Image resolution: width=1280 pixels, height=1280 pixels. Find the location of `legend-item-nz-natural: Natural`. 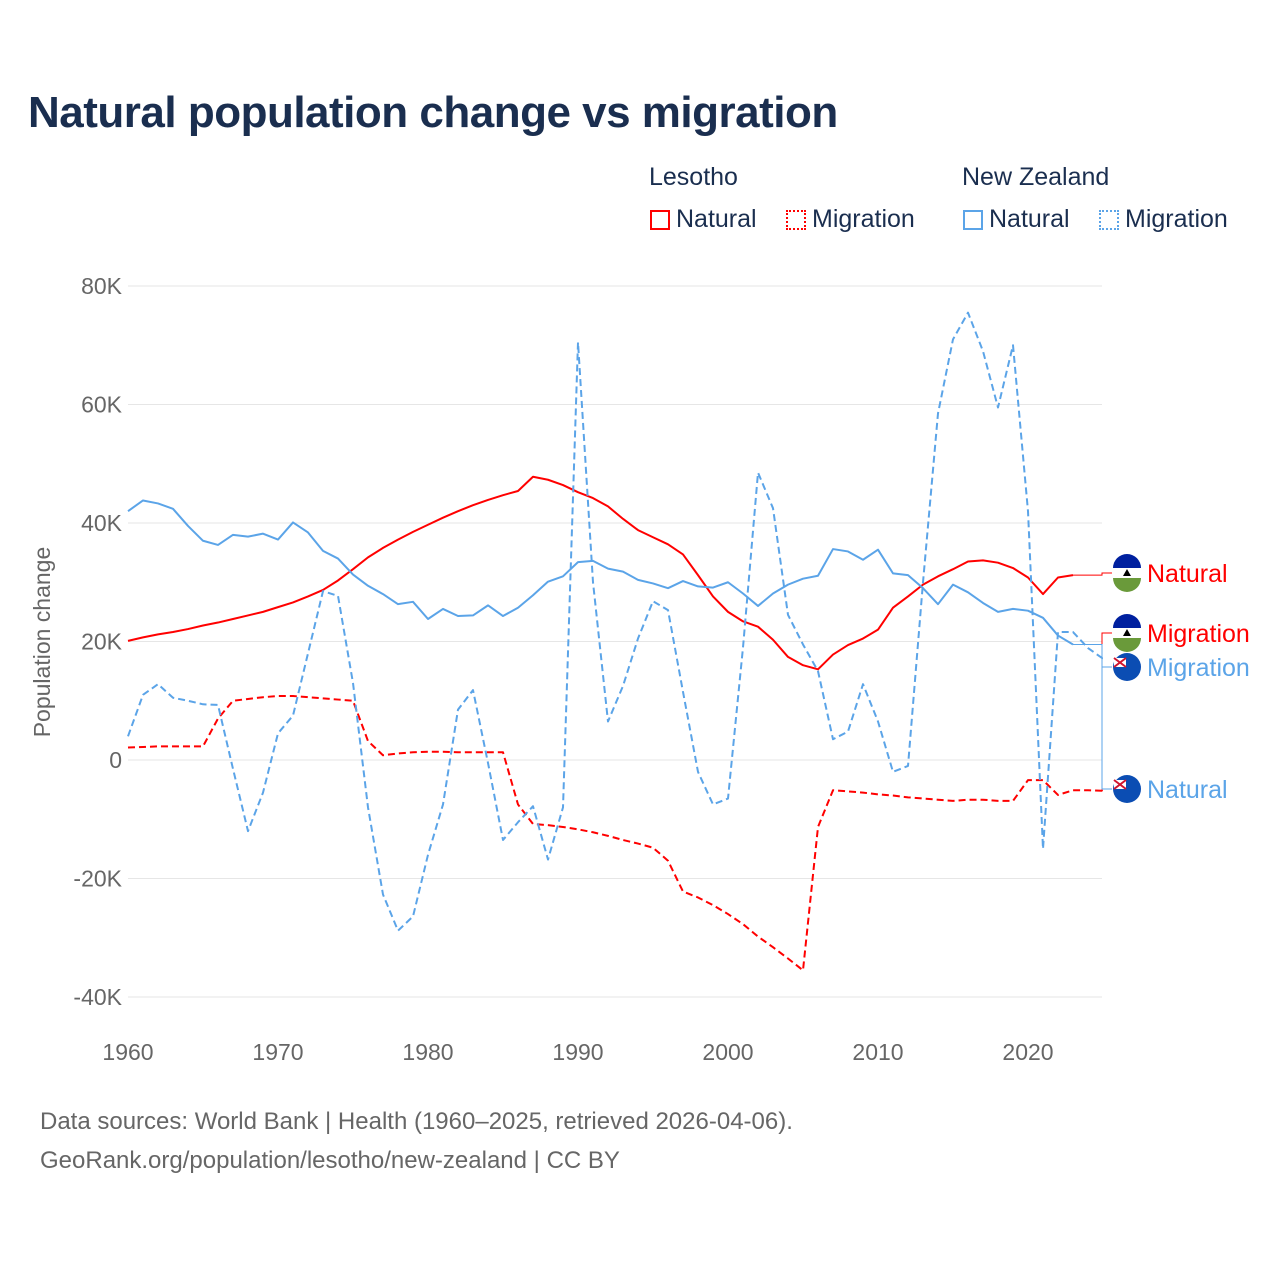

legend-item-nz-natural: Natural is located at coordinates (1016, 219).